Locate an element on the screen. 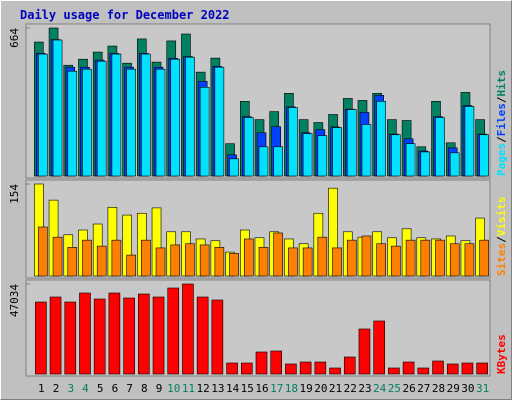 This screenshot has width=512, height=400. x-tick-label: 24 is located at coordinates (380, 388).